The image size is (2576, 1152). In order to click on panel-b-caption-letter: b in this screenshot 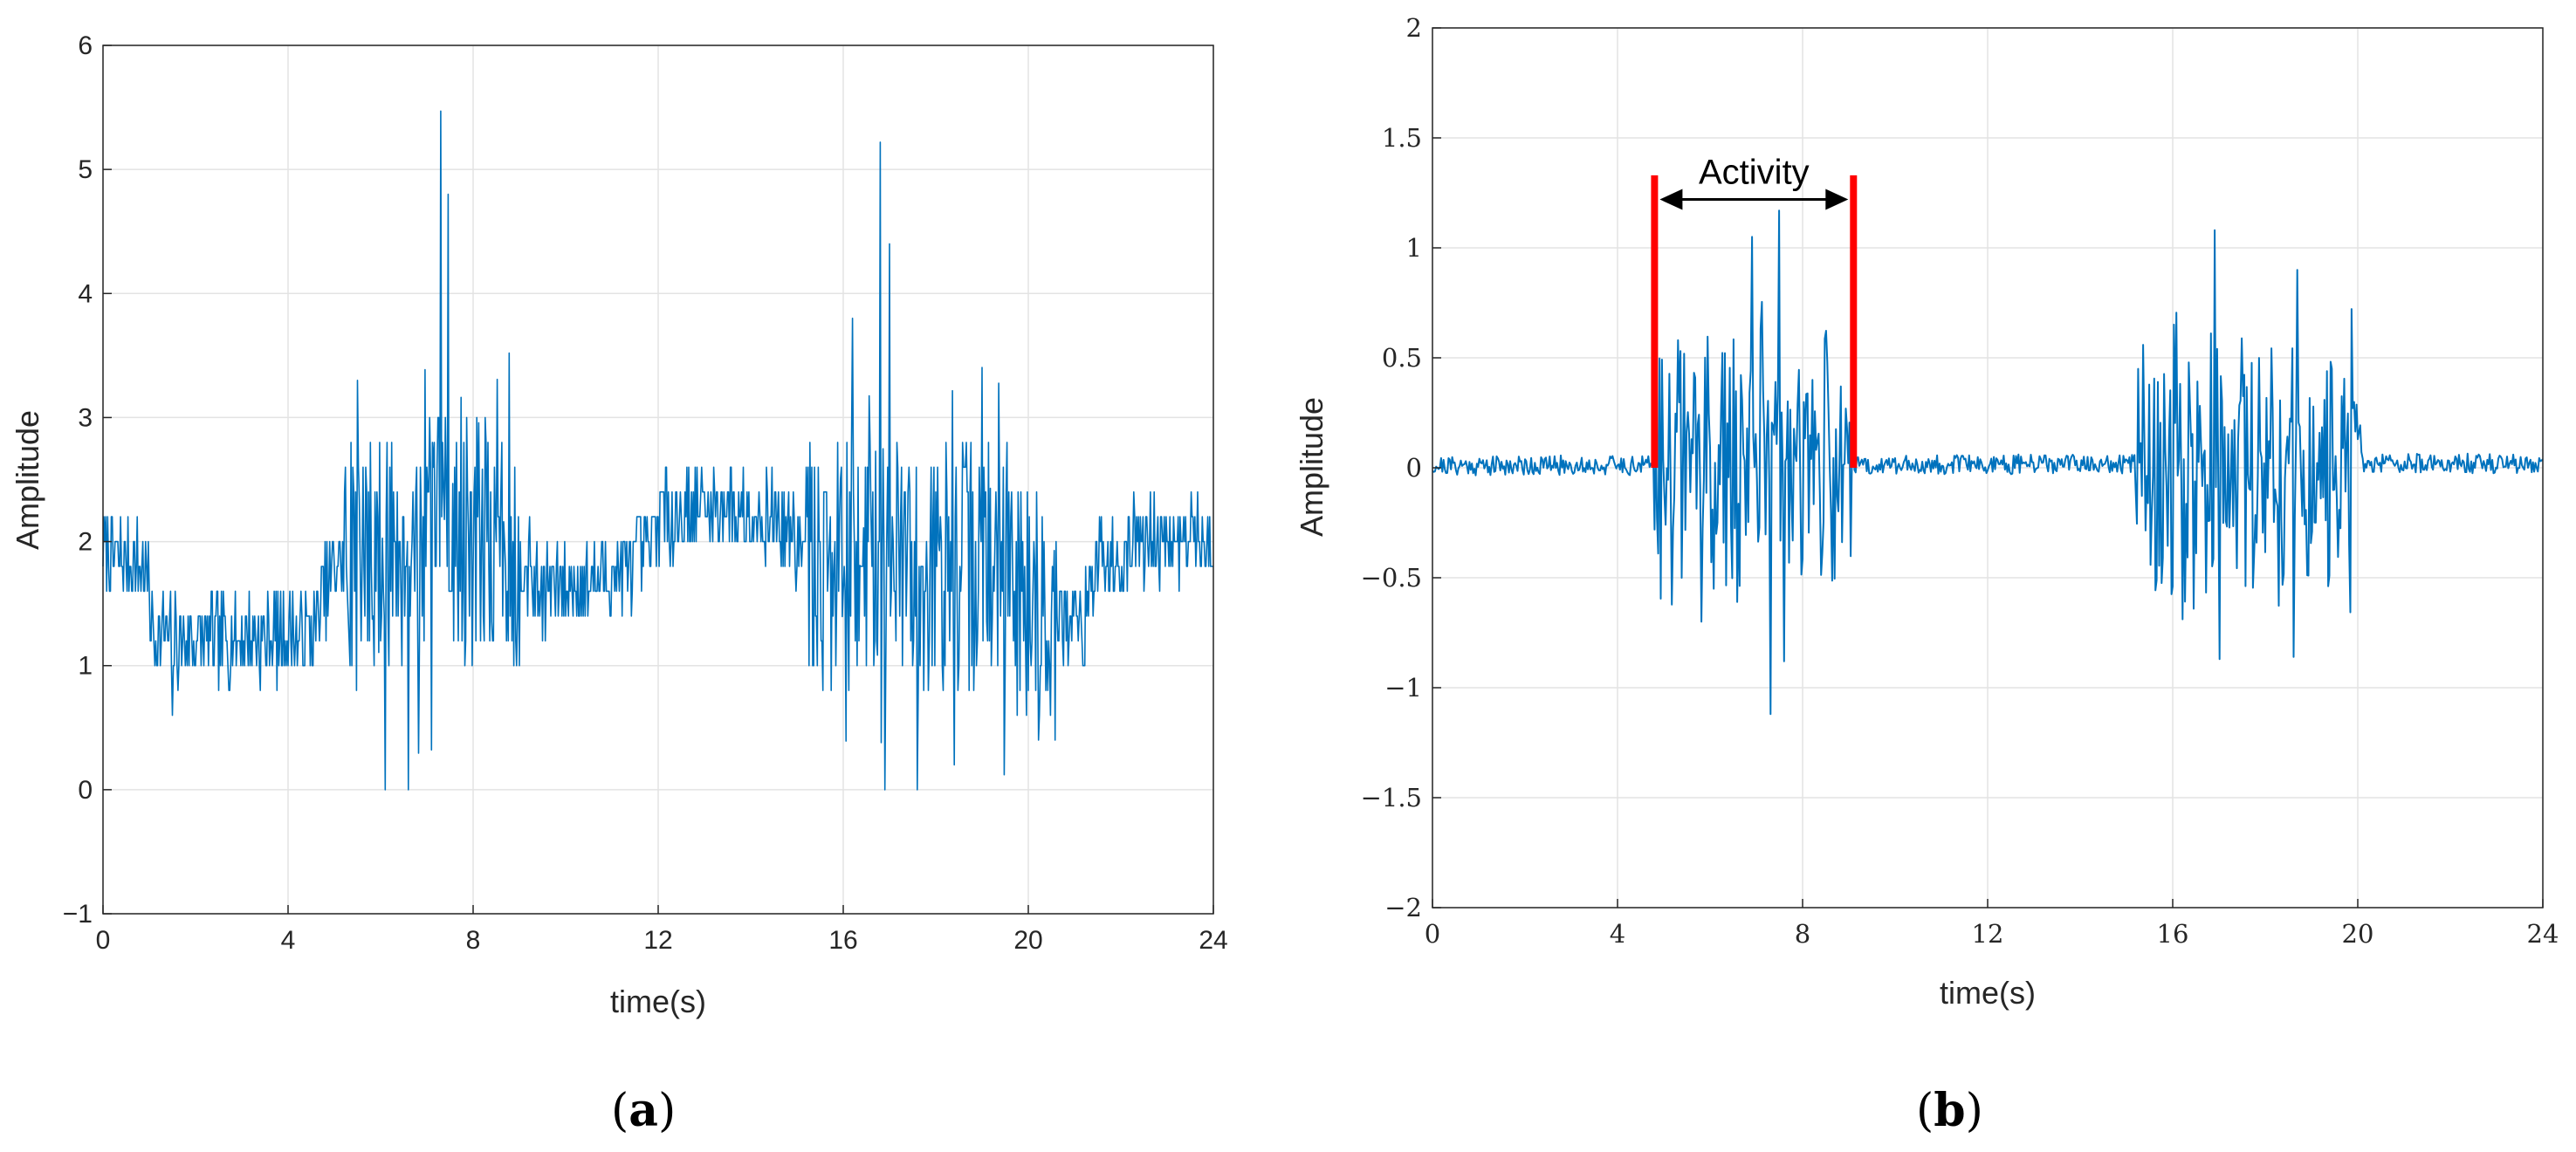, I will do `click(1949, 1110)`.